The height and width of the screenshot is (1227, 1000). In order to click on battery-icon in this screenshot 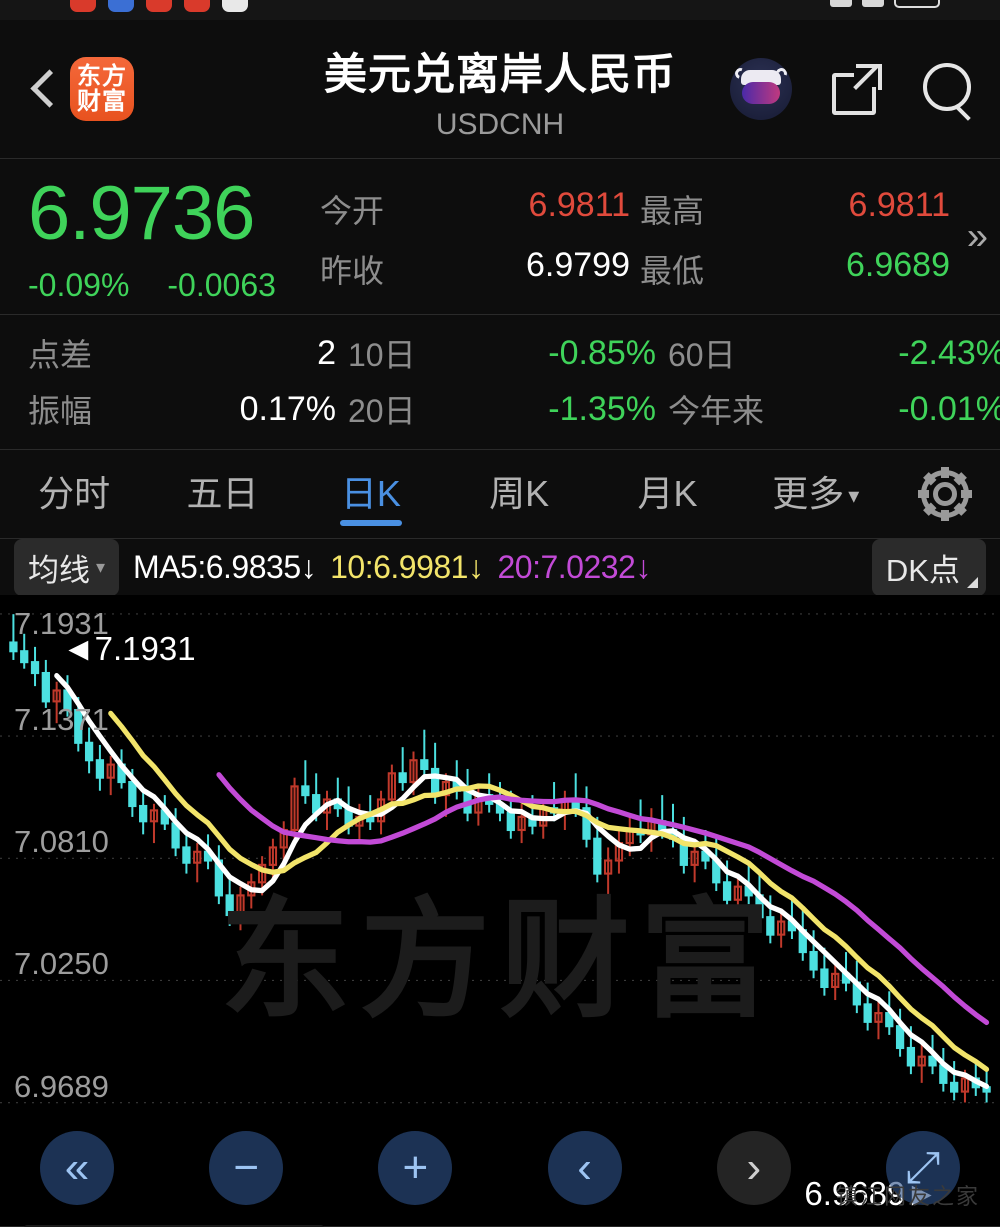, I will do `click(917, 4)`.